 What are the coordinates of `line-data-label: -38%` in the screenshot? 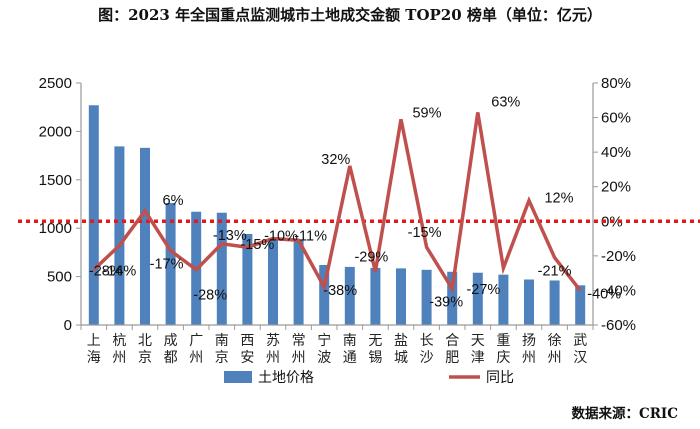 It's located at (340, 291).